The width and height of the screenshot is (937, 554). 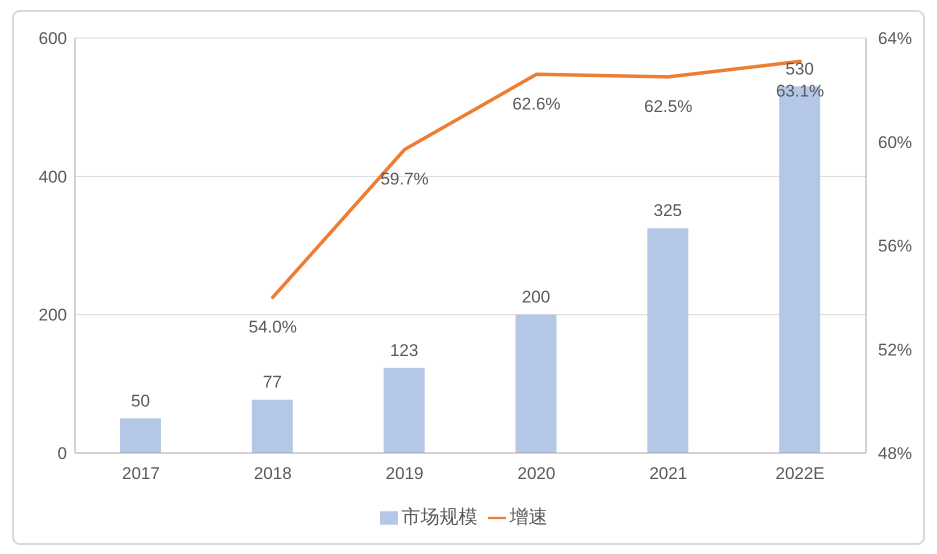 What do you see at coordinates (895, 142) in the screenshot?
I see `y2-tick-label: 60%` at bounding box center [895, 142].